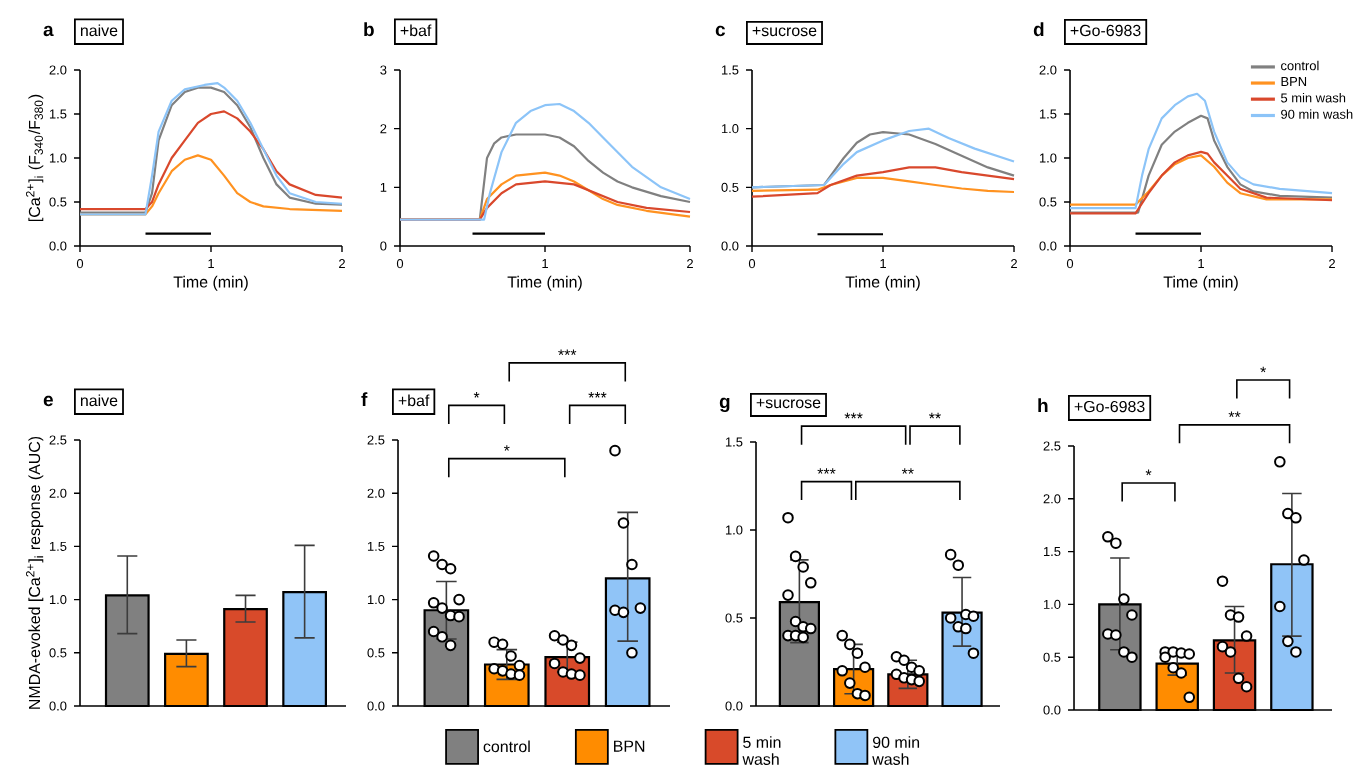 This screenshot has height=776, width=1370. What do you see at coordinates (1038, 29) in the screenshot?
I see `chart-title: d` at bounding box center [1038, 29].